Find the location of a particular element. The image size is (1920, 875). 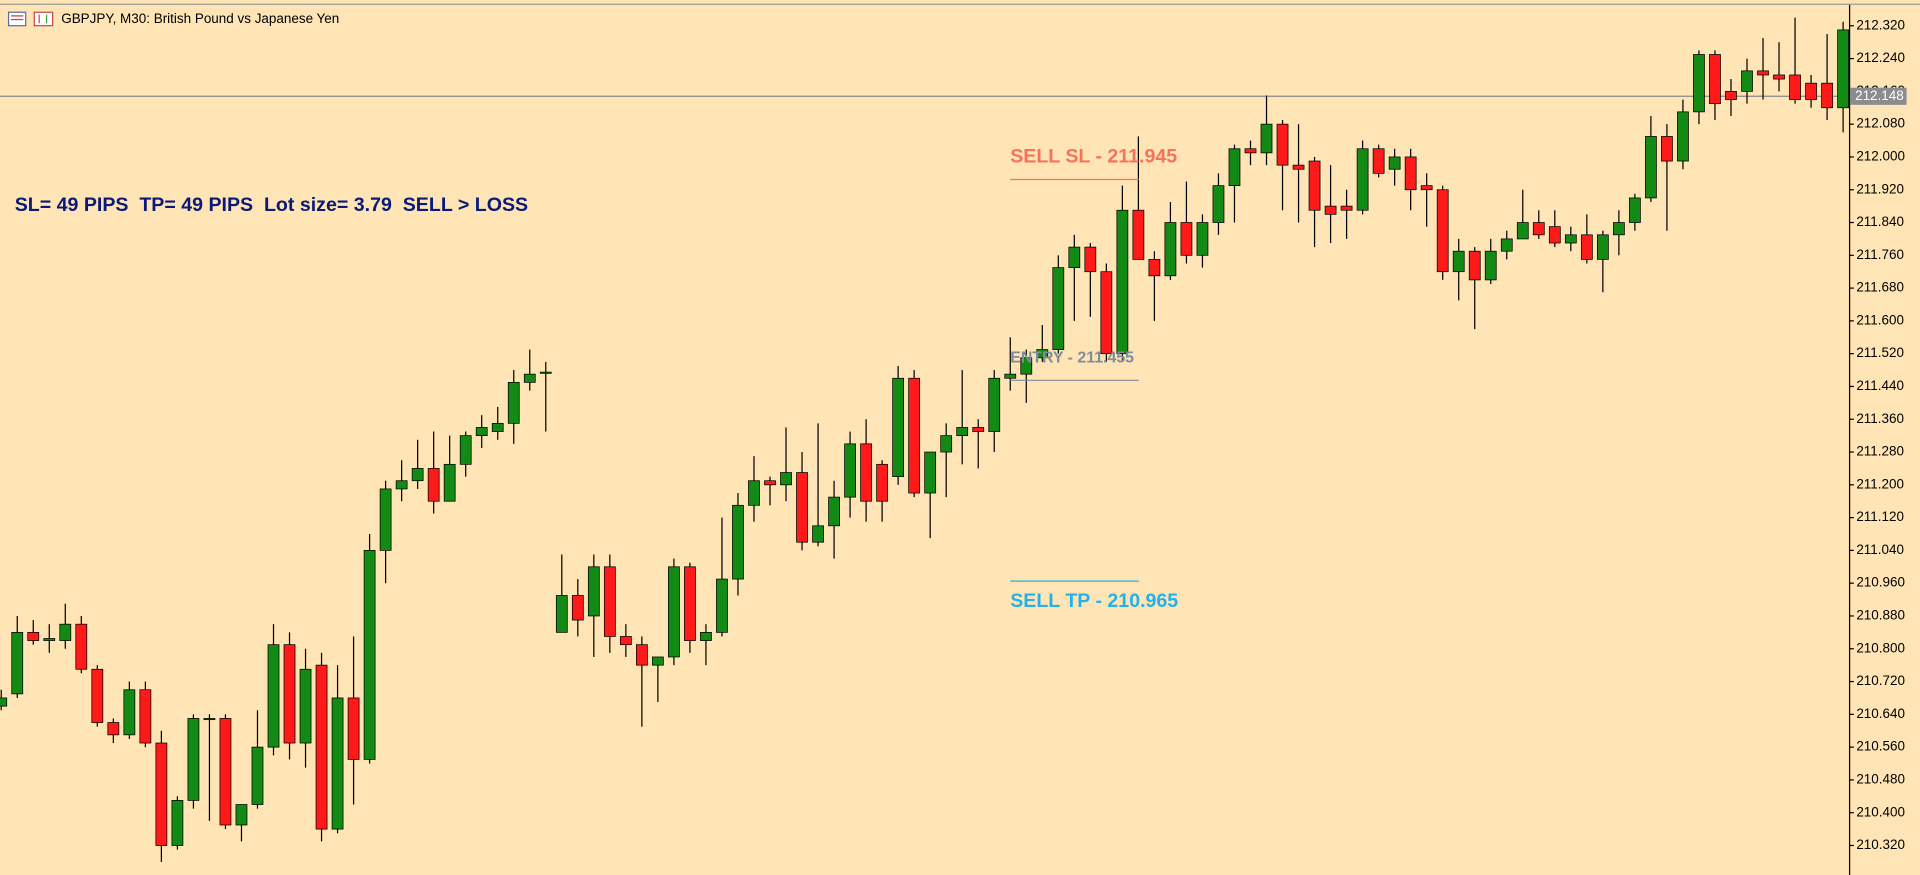

current-price-label: 212.148 is located at coordinates (1879, 95).